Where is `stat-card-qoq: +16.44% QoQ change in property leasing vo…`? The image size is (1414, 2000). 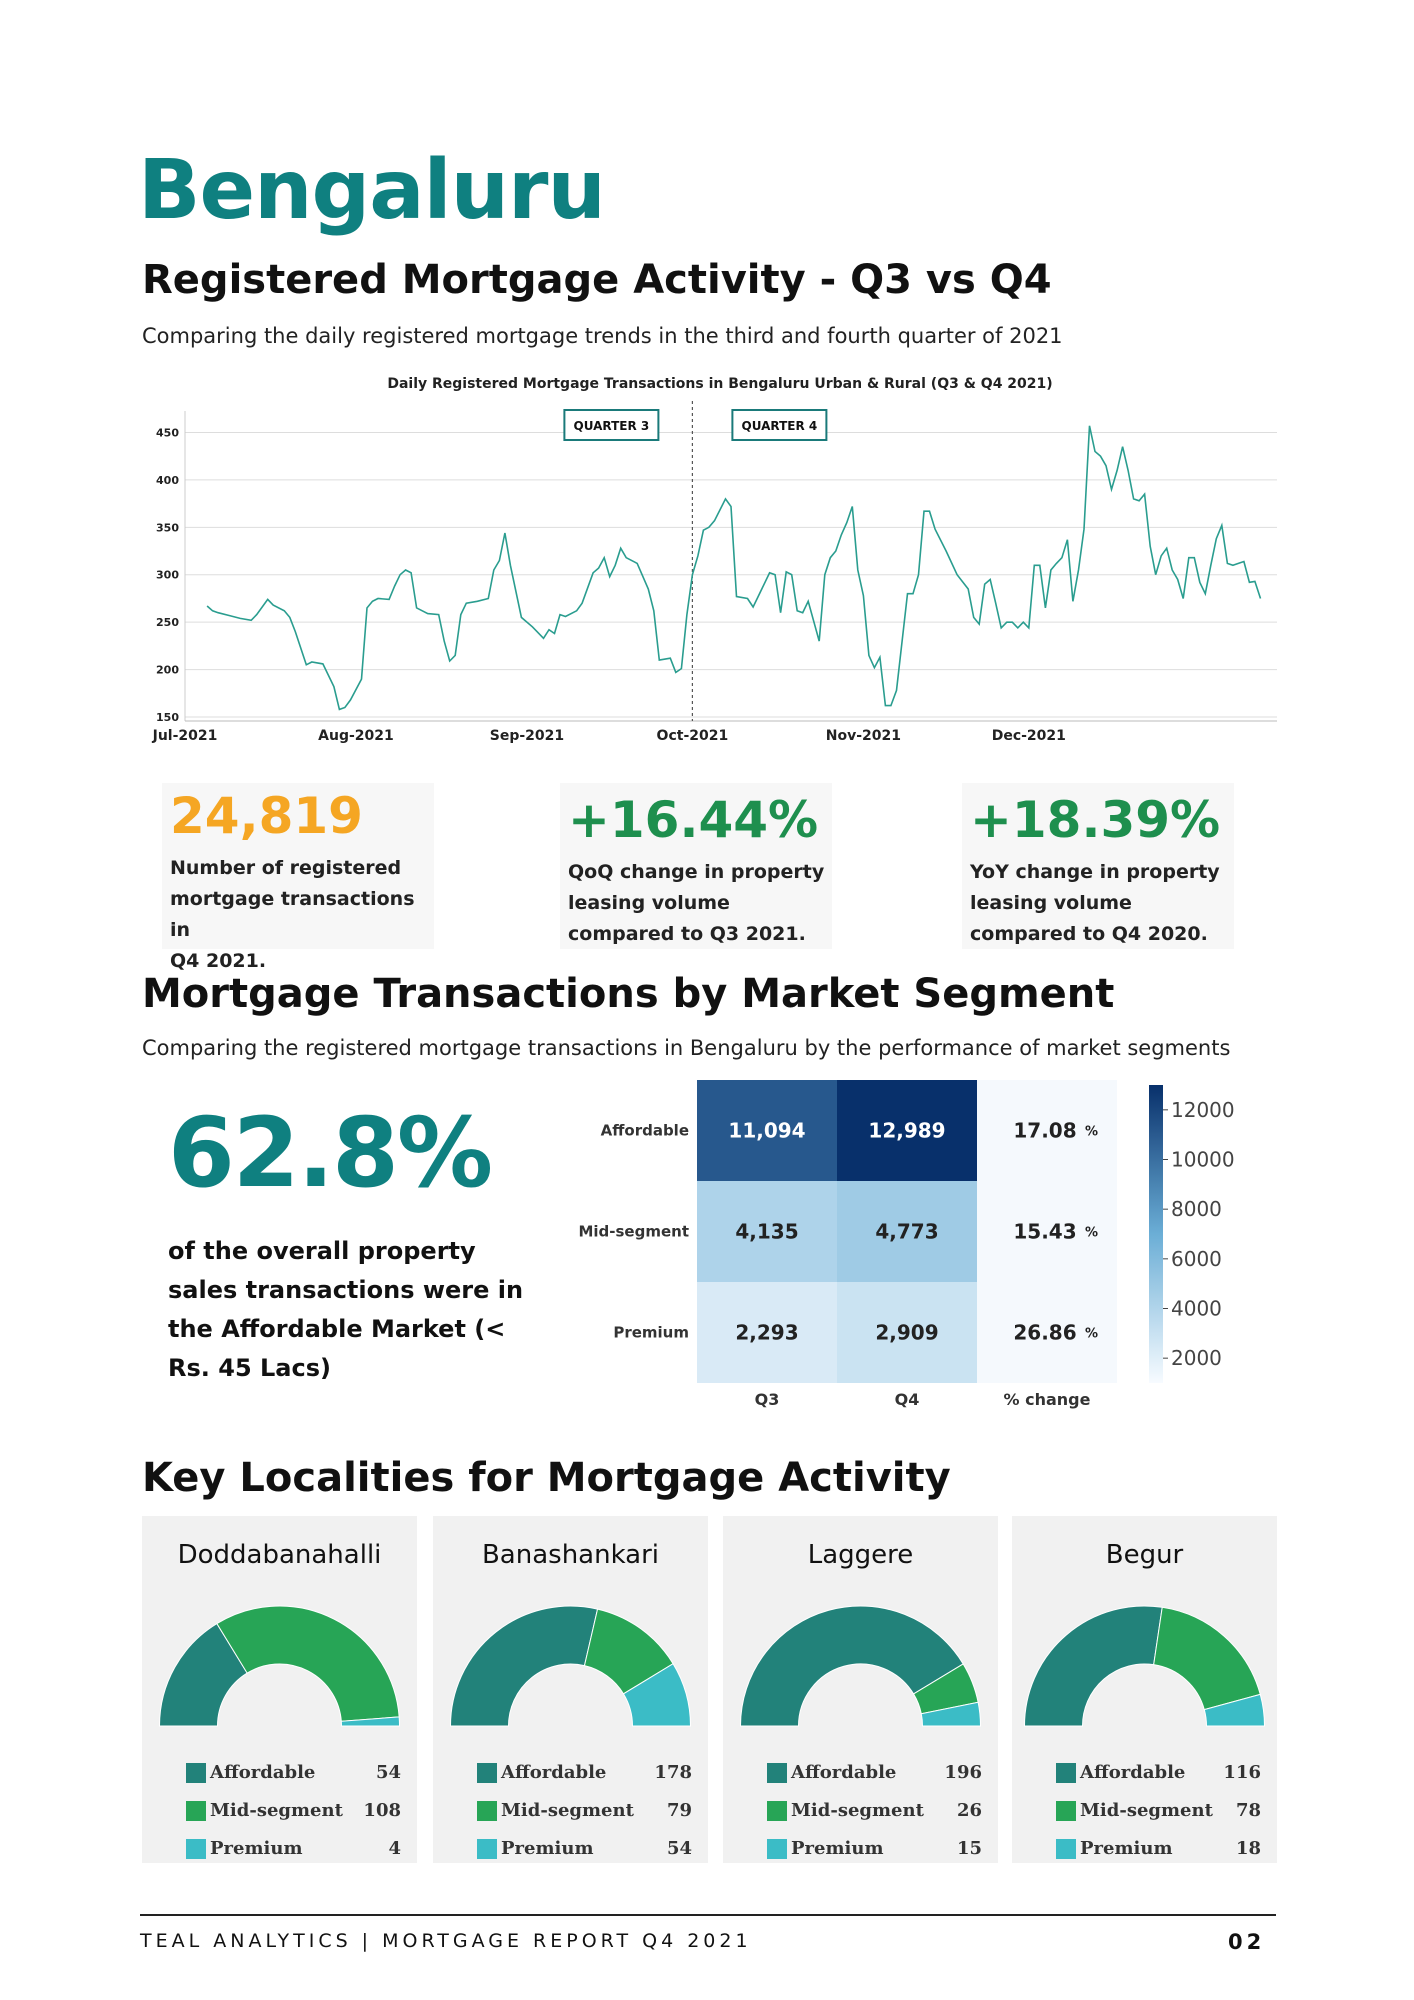
stat-card-qoq: +16.44% QoQ change in property leasing vo… is located at coordinates (696, 866).